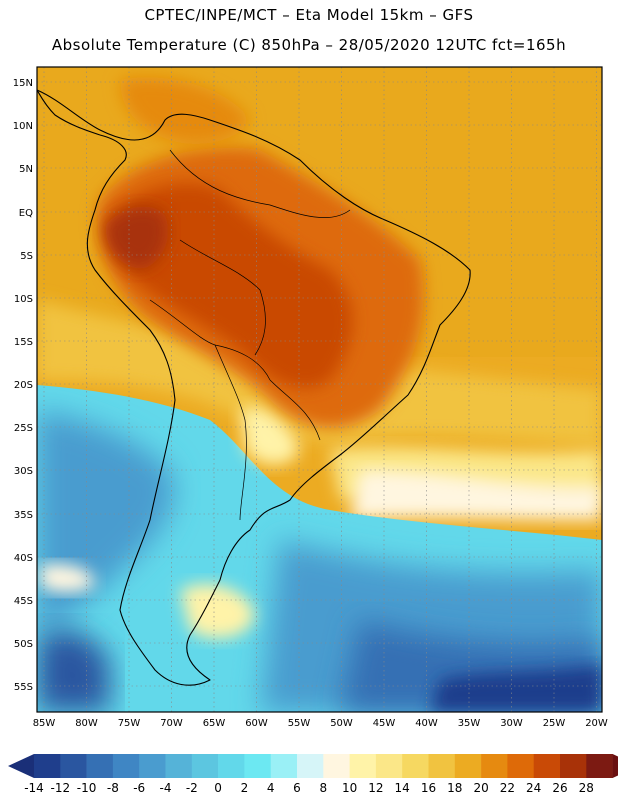  I want to click on colorbar-label: 0, so click(218, 788).